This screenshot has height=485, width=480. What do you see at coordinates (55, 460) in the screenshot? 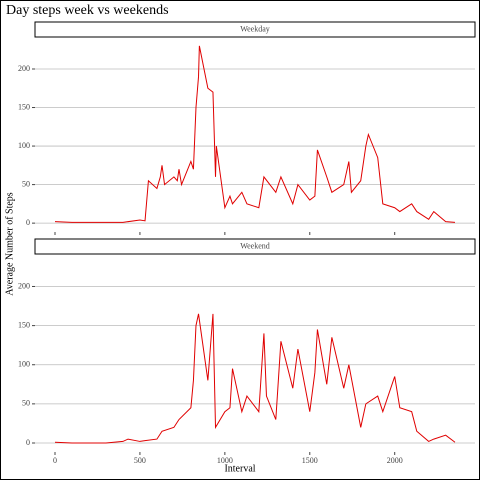
I see `x-tick-label: 0` at bounding box center [55, 460].